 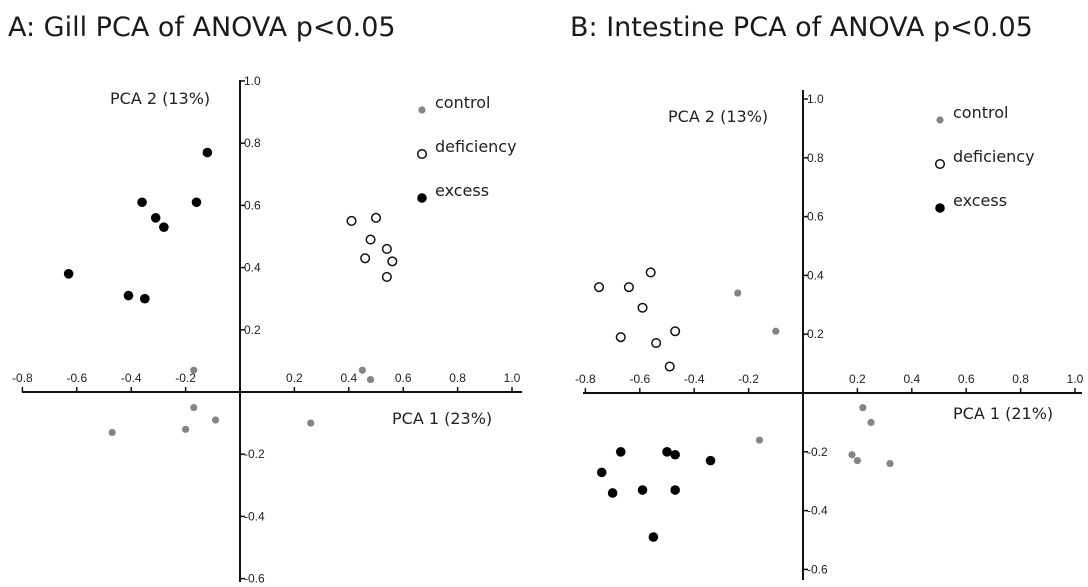 What do you see at coordinates (1003, 413) in the screenshot?
I see `x-axis-label: PCA 1 (21%)` at bounding box center [1003, 413].